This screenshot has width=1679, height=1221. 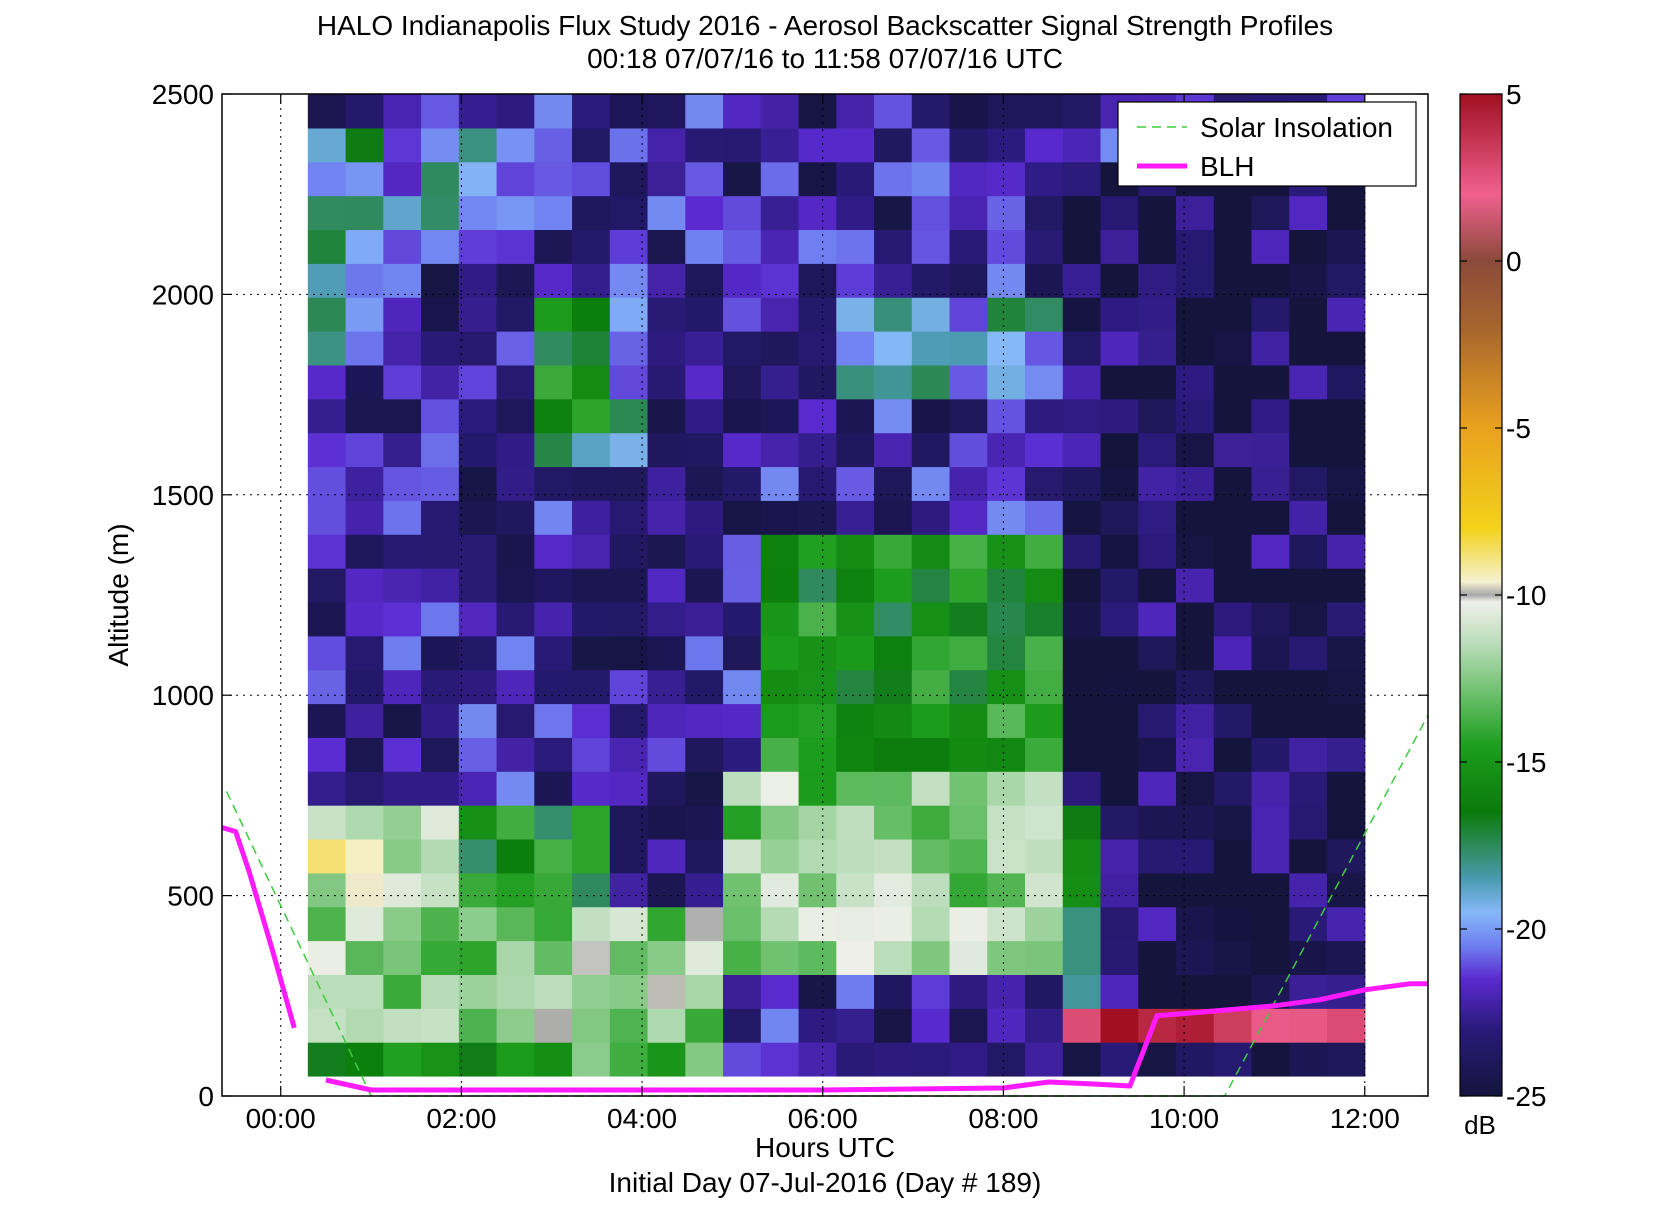 I want to click on x-tick-label: 10:00, so click(x=1184, y=1118).